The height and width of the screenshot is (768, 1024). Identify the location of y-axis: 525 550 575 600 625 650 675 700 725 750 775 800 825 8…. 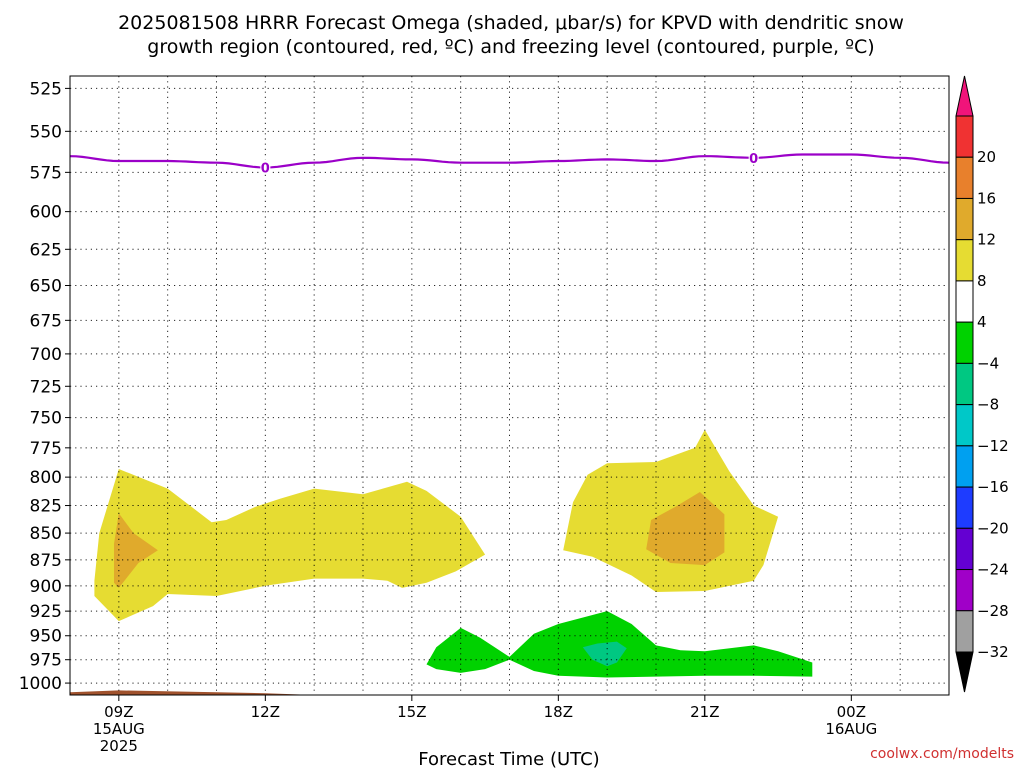
(44, 386).